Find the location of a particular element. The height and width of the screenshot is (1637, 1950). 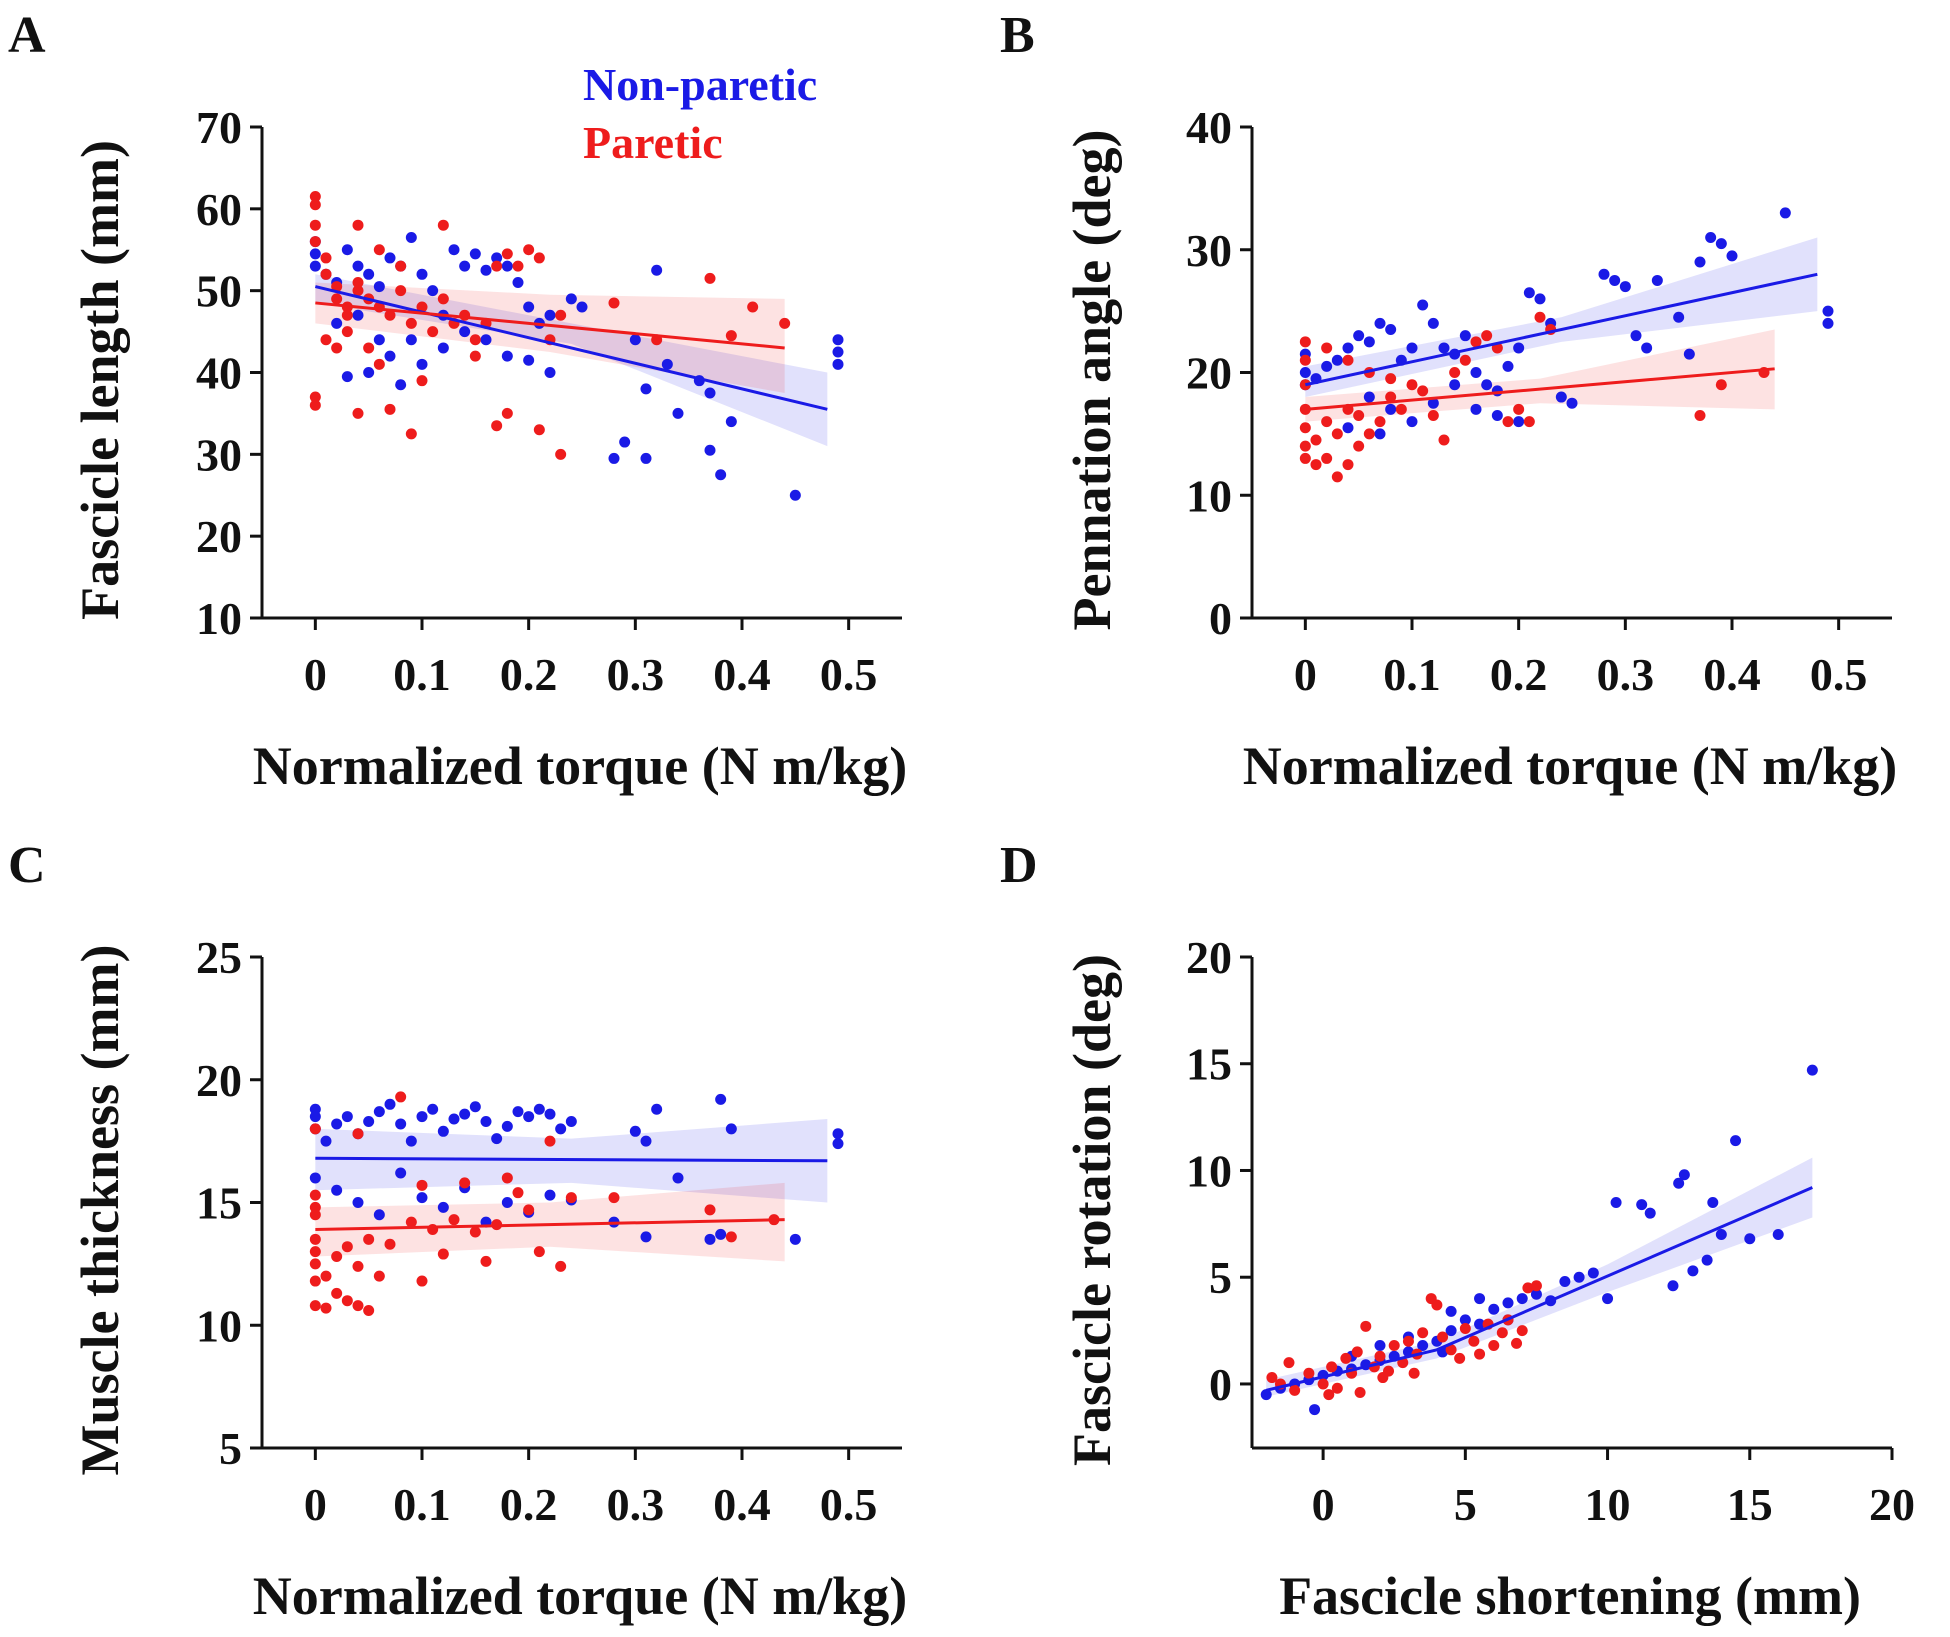

x-tick-label: 0.5 is located at coordinates (849, 674).